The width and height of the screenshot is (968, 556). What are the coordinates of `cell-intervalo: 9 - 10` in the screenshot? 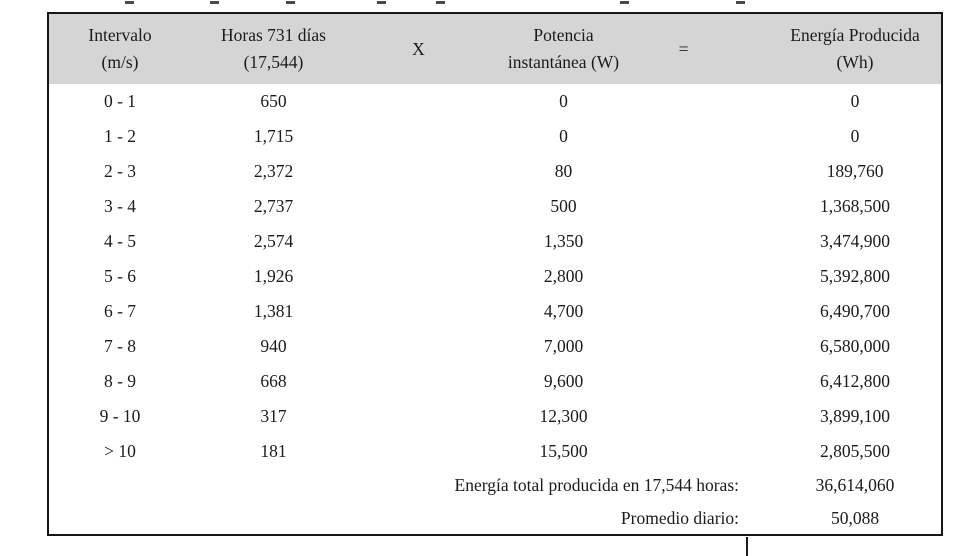 It's located at (120, 416).